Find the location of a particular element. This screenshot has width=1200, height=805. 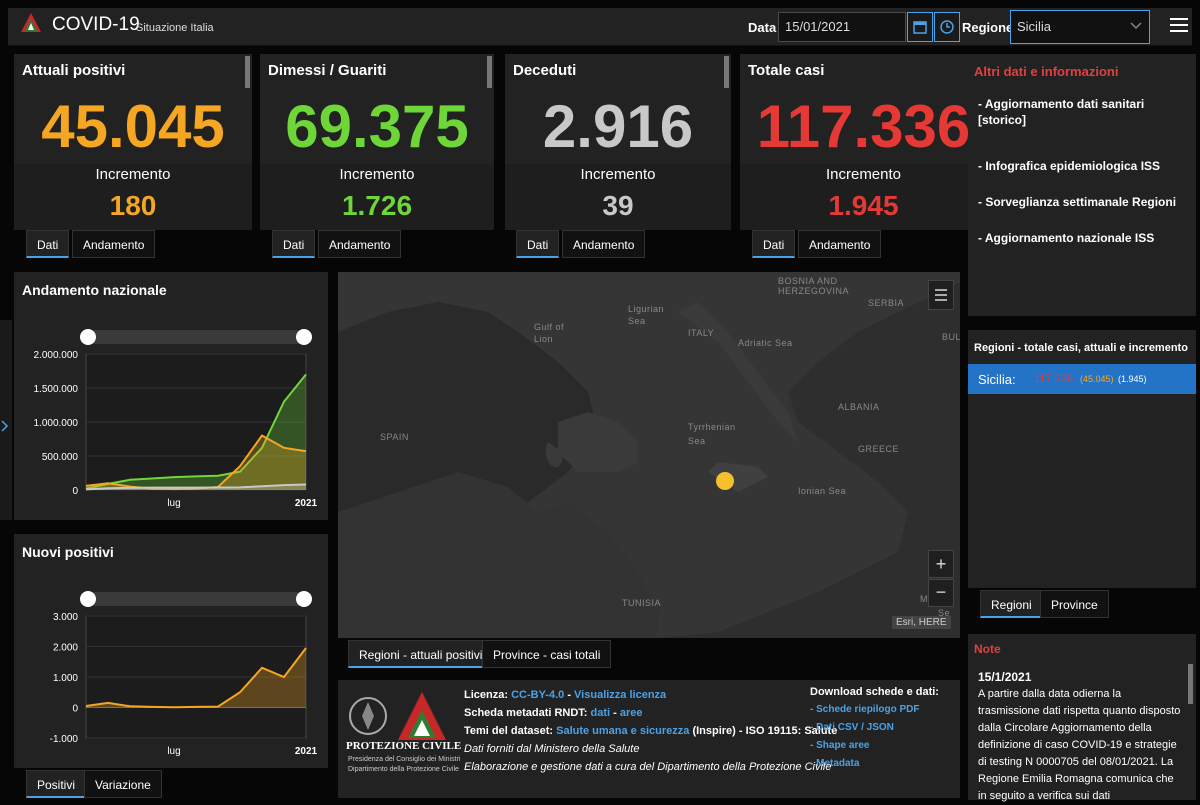

y-tick-label: 1.000 is located at coordinates (65, 678).